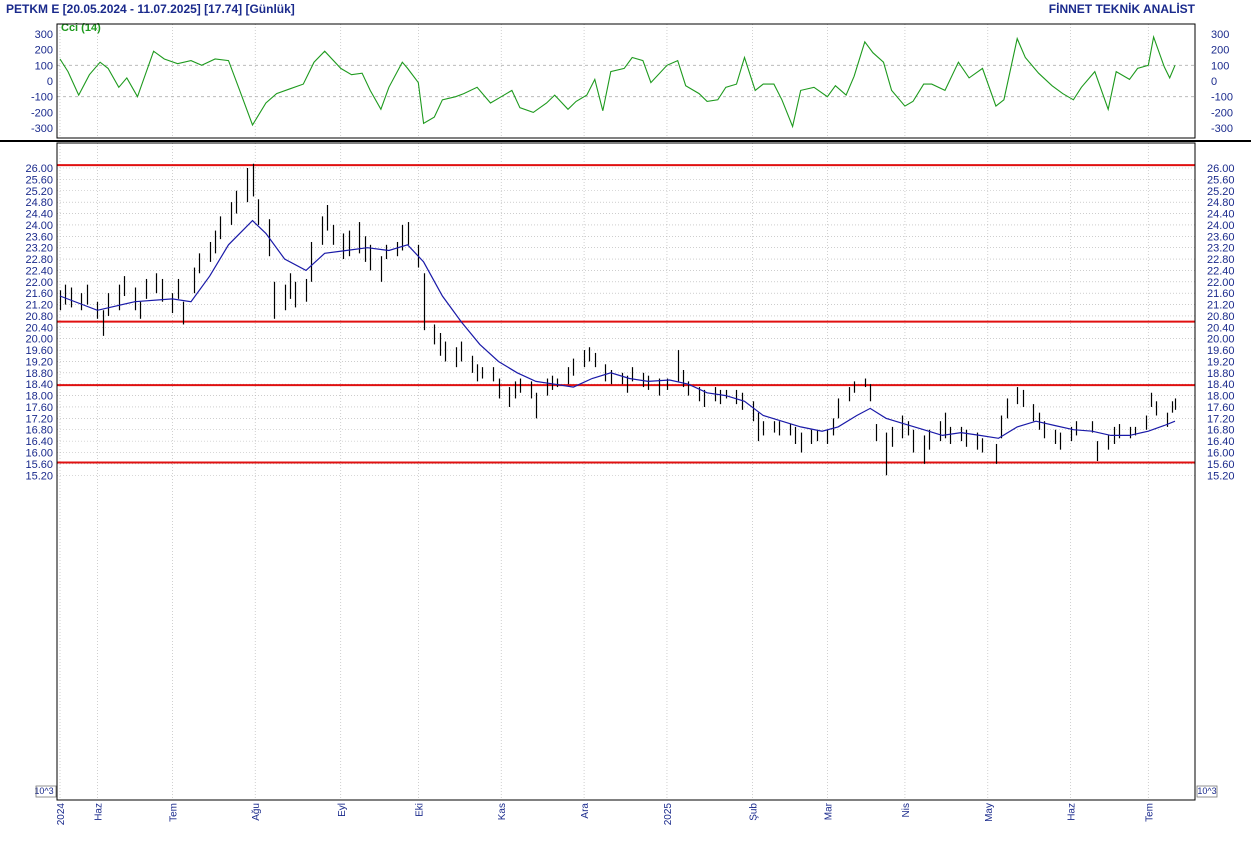 This screenshot has height=841, width=1251. Describe the element at coordinates (342, 810) in the screenshot. I see `x-axis-date-label: Eyl` at that location.